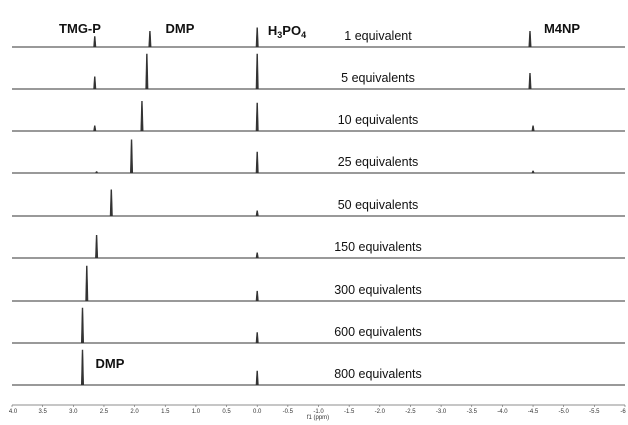 This screenshot has width=628, height=425. I want to click on x-tick-label: -1.5, so click(349, 412).